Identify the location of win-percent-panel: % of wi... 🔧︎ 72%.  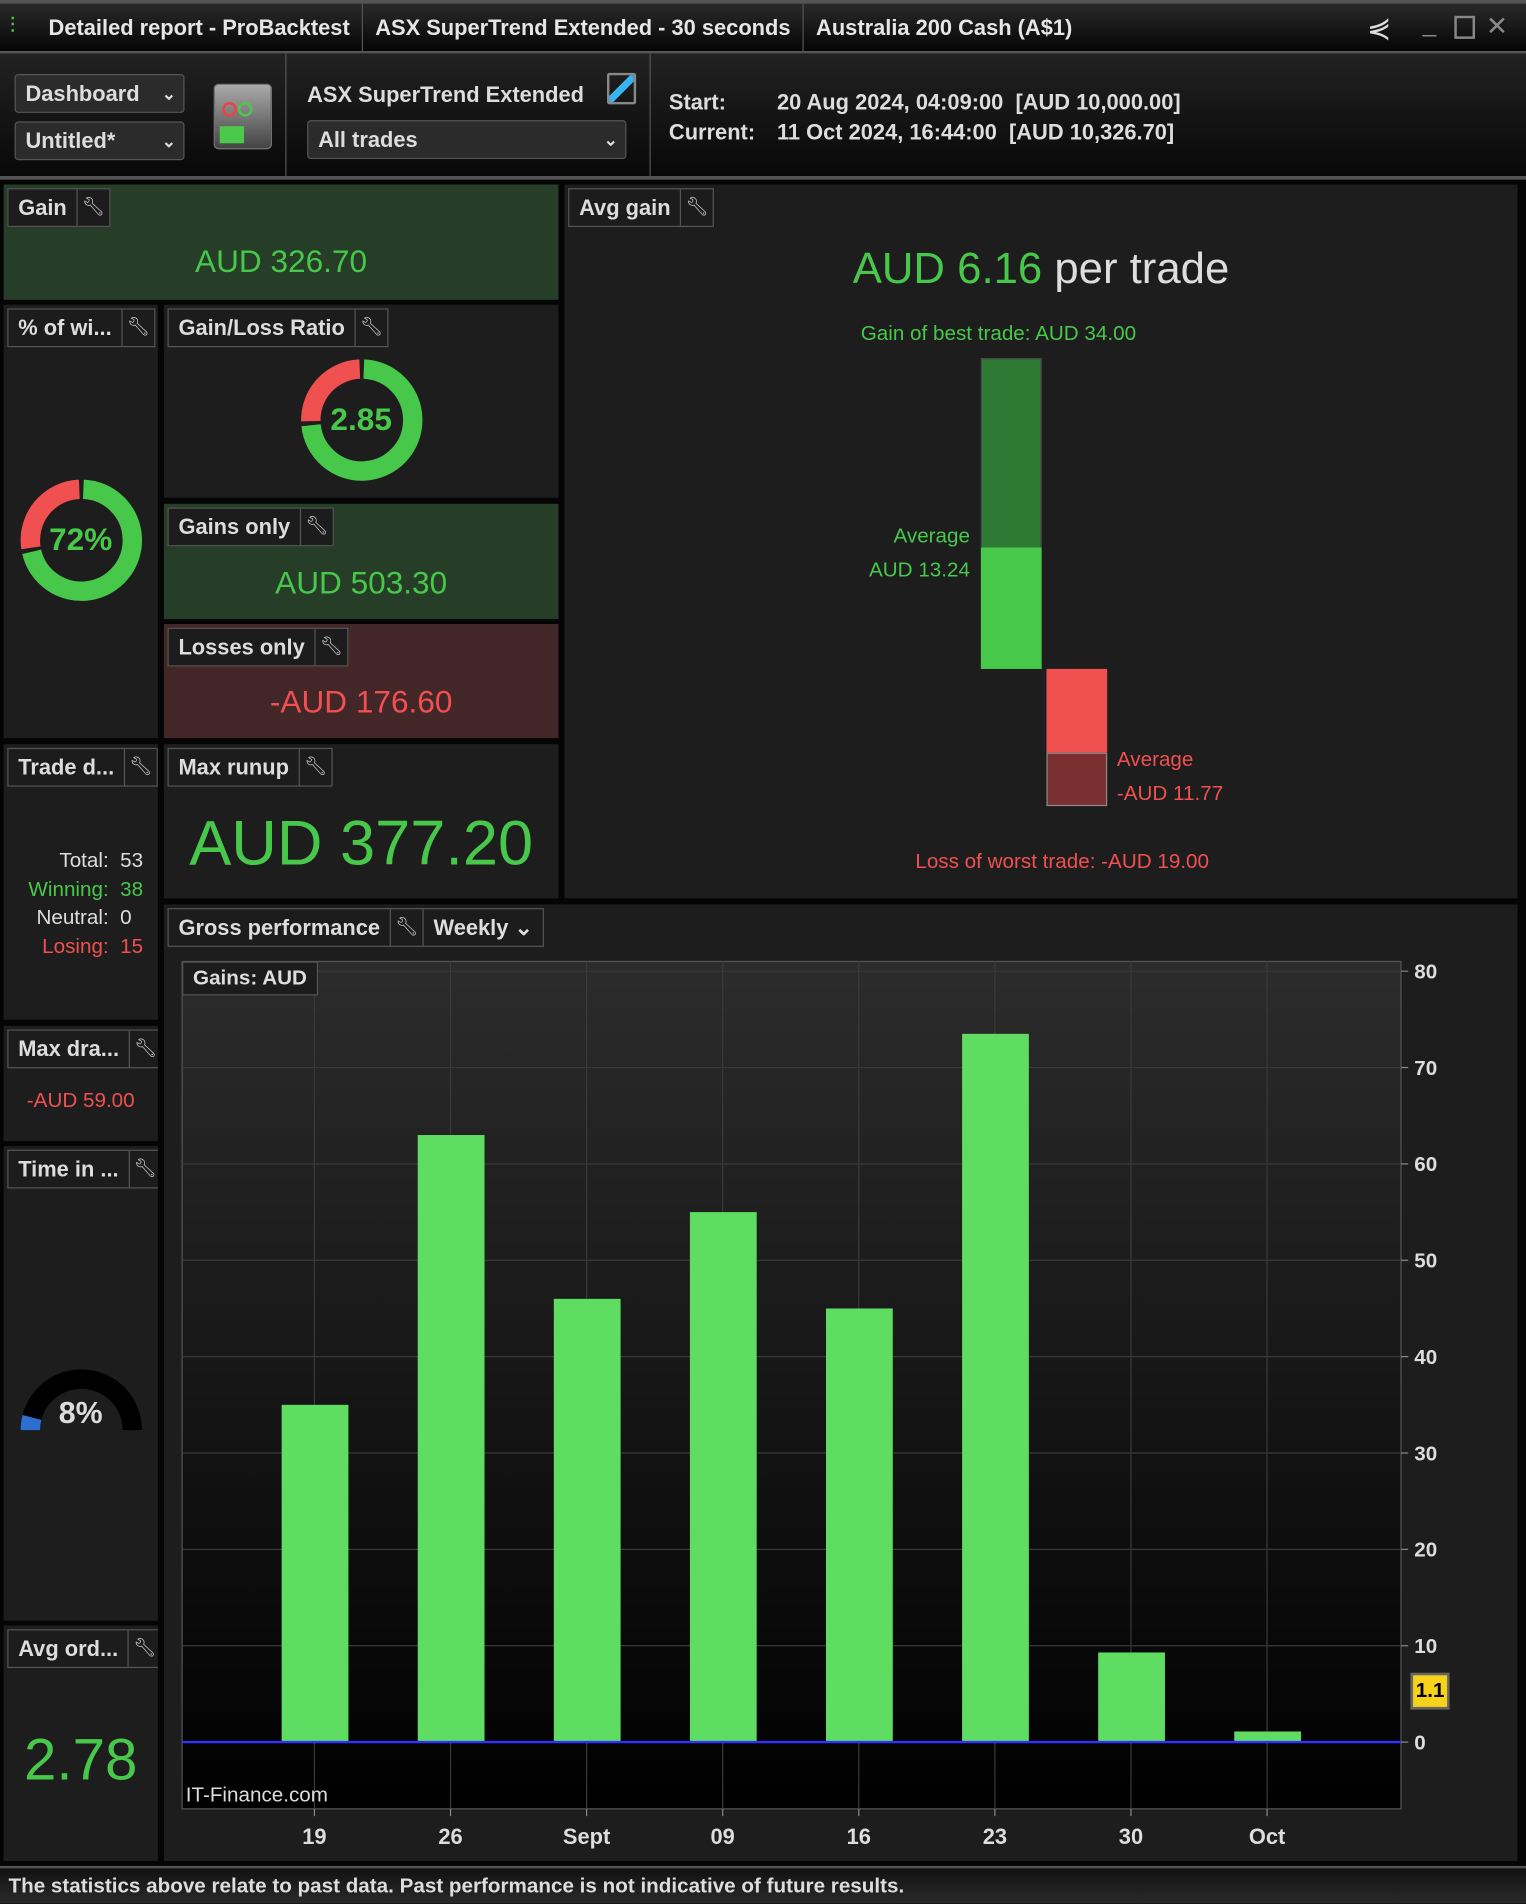
(80, 521).